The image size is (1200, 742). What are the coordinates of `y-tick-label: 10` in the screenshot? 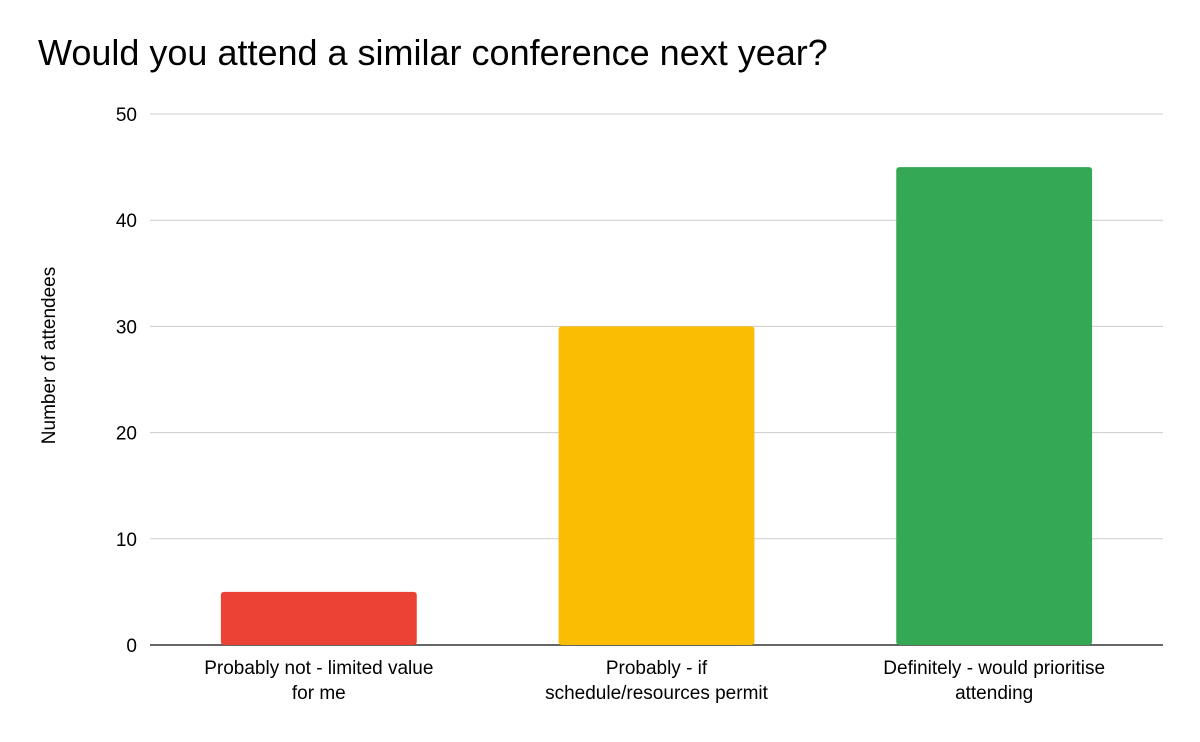 It's located at (126, 540).